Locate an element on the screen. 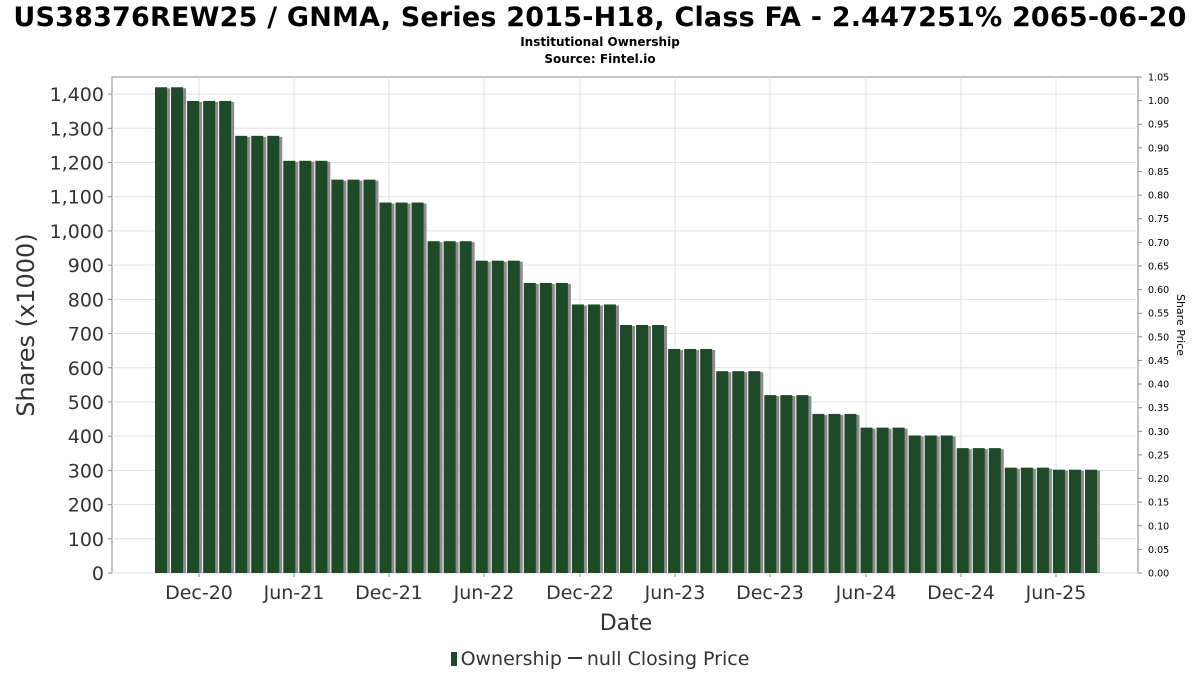 This screenshot has height=675, width=1200. x-axis-title: Date is located at coordinates (626, 623).